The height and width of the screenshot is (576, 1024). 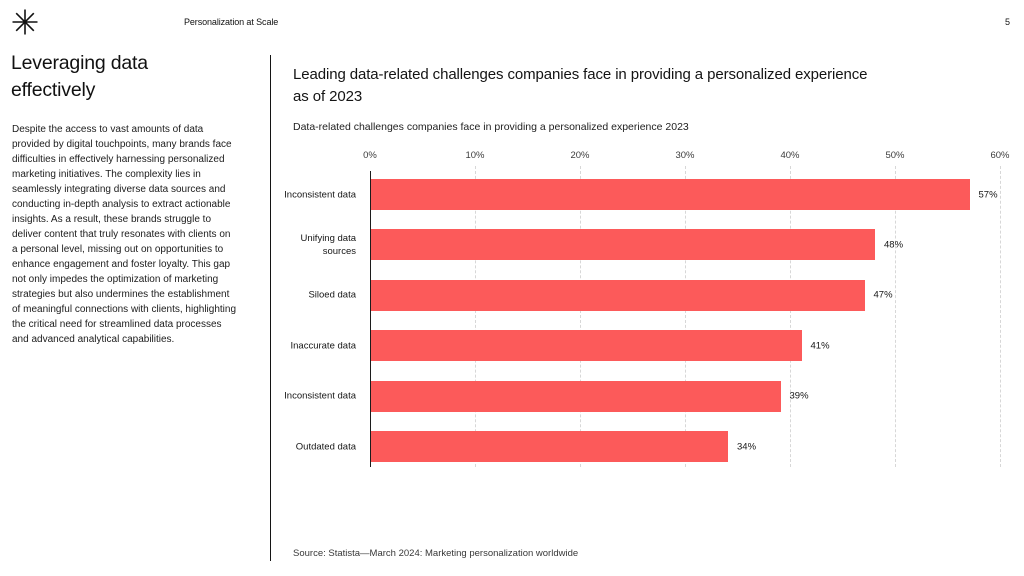 I want to click on x-axis-tick-label: 50%, so click(x=895, y=155).